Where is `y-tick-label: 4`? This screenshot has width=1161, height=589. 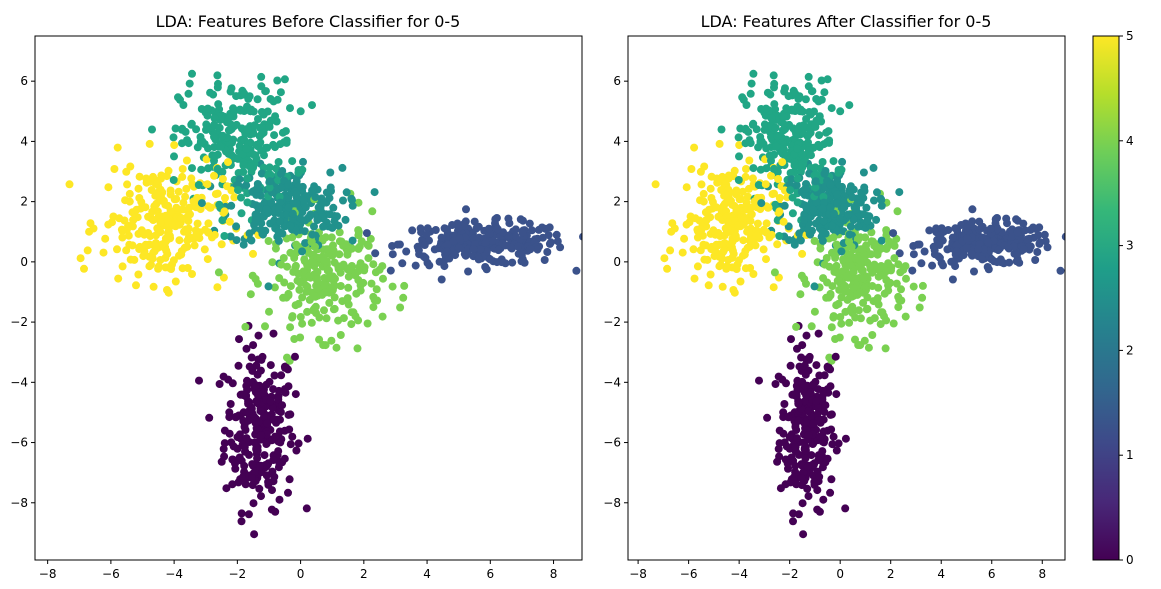
y-tick-label: 4 is located at coordinates (24, 141).